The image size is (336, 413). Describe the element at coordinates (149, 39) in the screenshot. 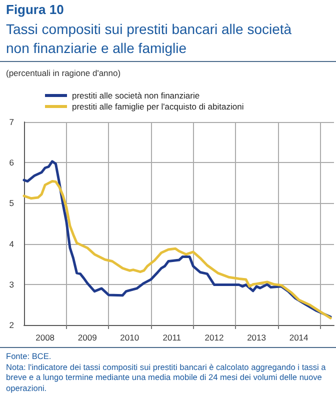

I see `chart-title: Tassi compositi sui prestiti bancari alle società non finanziarie e alle famiglie` at that location.